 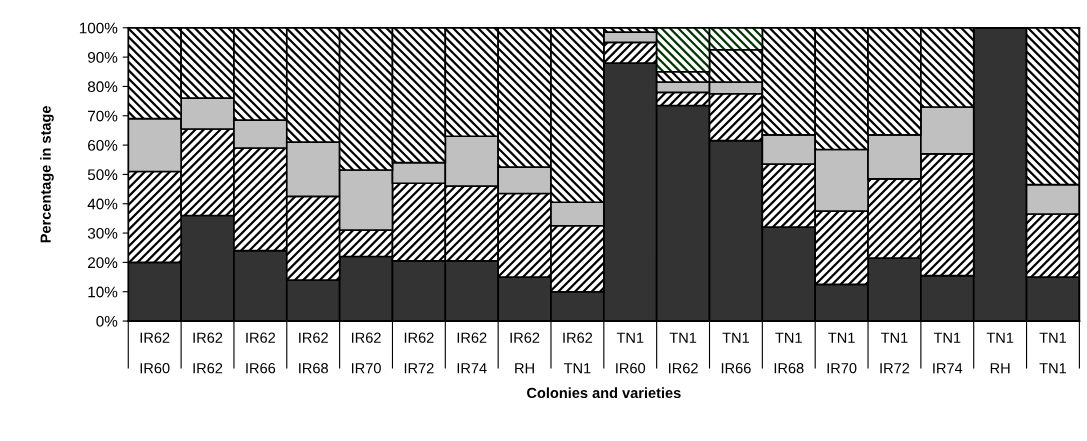 What do you see at coordinates (102, 57) in the screenshot?
I see `y-tick-label: 90%` at bounding box center [102, 57].